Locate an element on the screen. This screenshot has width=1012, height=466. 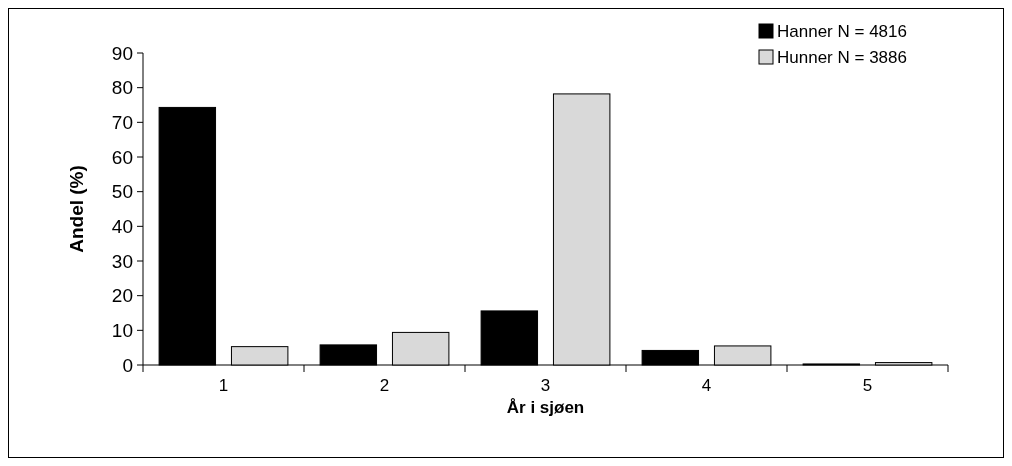
legend-label: Hunner N = 3886 is located at coordinates (842, 57).